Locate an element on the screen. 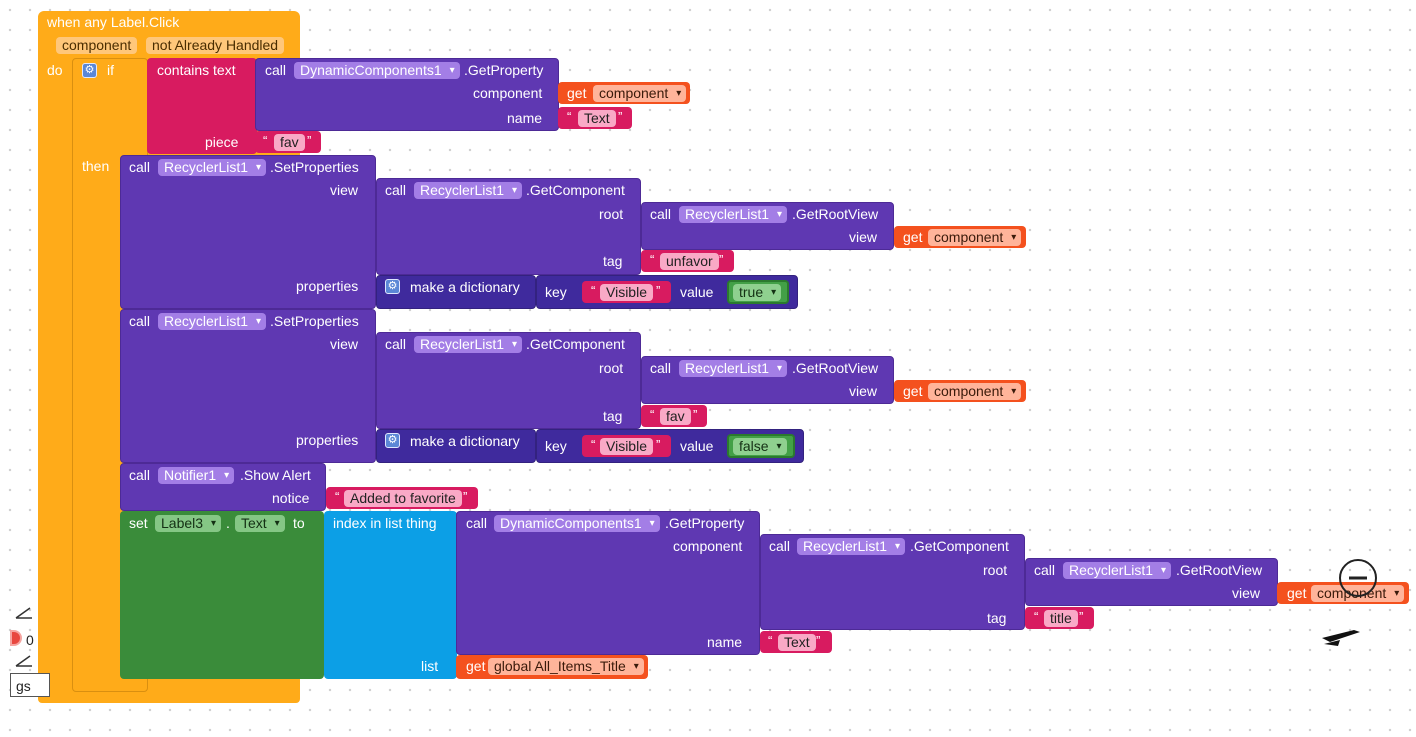  warning-count: 0 is located at coordinates (30, 640).